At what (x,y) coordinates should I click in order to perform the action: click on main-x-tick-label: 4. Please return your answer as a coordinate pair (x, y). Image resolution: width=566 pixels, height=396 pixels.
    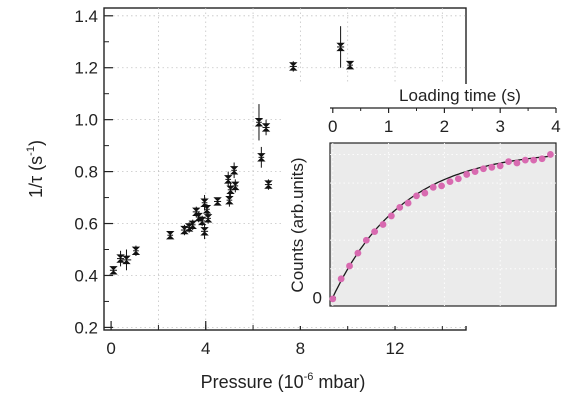
    Looking at the image, I should click on (205, 348).